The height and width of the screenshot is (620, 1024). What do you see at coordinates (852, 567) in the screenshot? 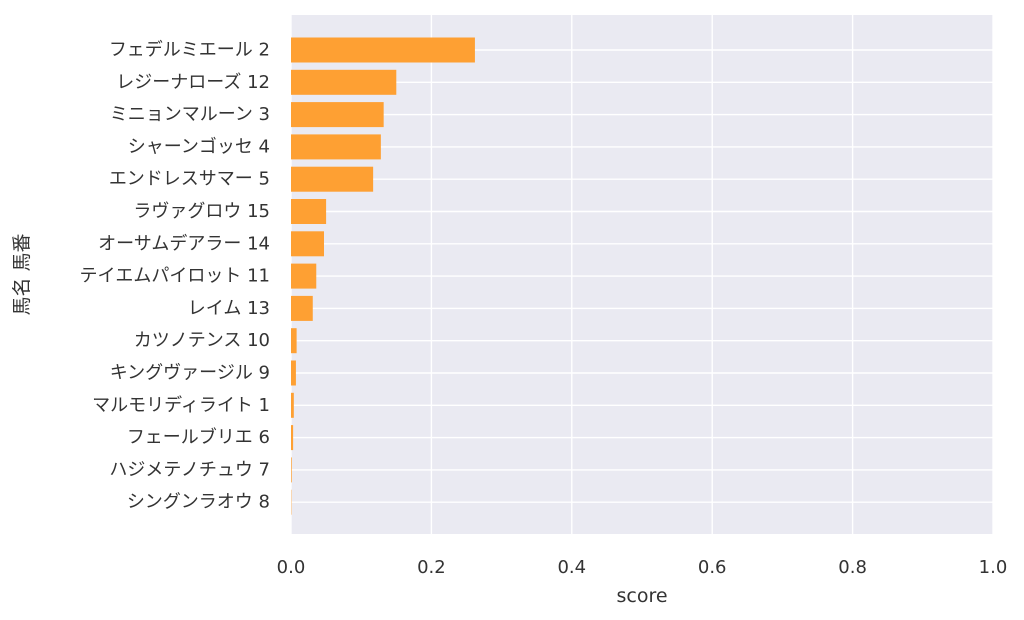
I see `x-tick-label: 0.8` at bounding box center [852, 567].